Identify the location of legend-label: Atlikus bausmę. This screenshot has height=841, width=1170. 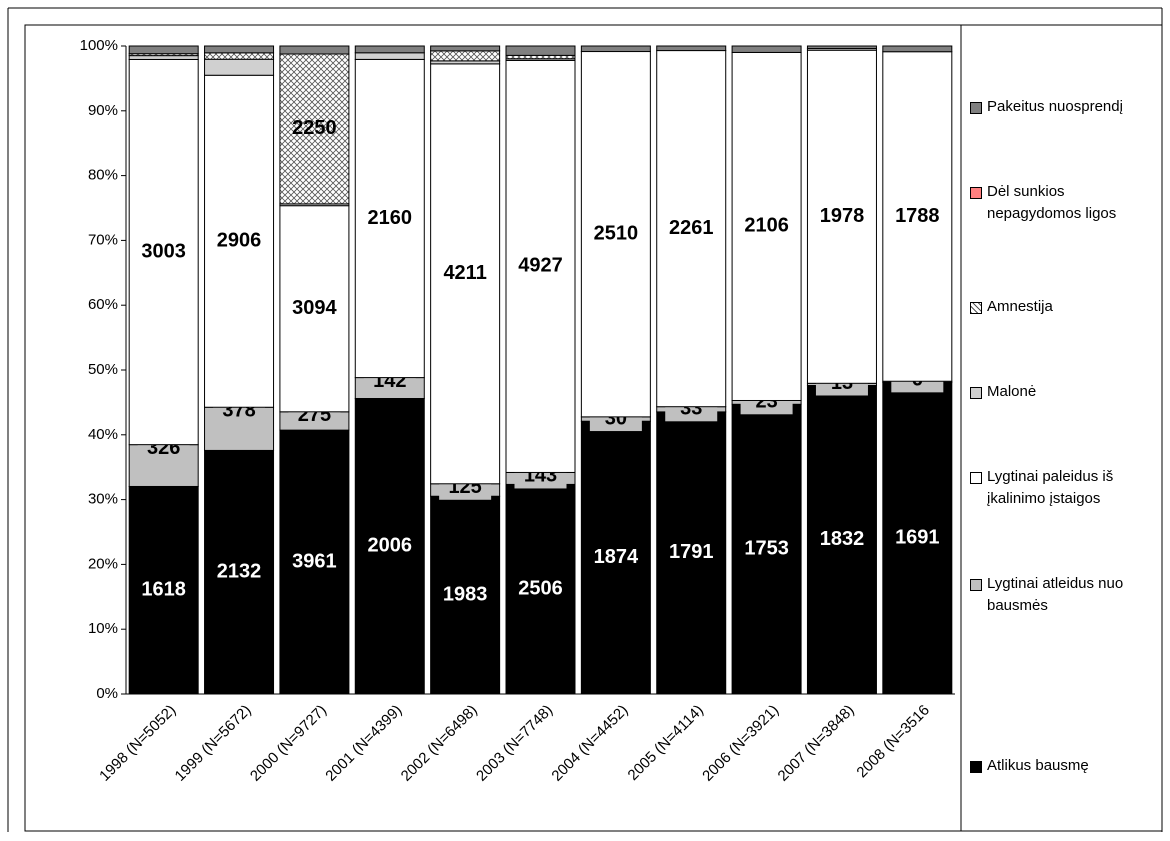
(1038, 765).